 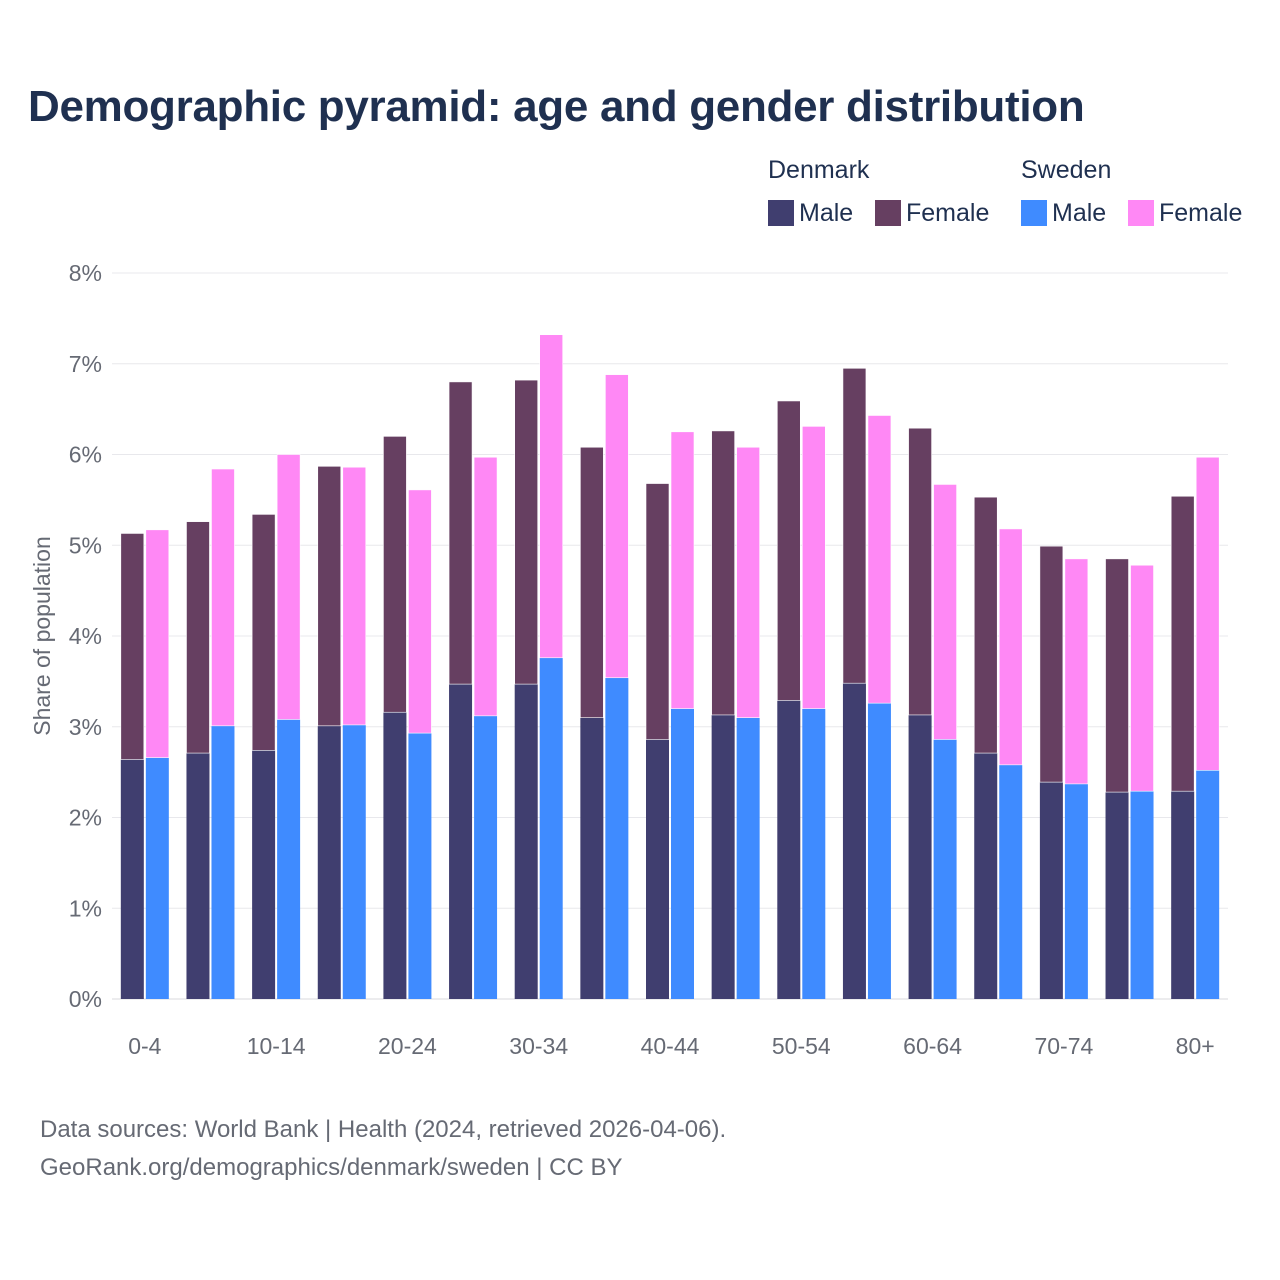 What do you see at coordinates (144, 1046) in the screenshot?
I see `x-tick-label: 0-4` at bounding box center [144, 1046].